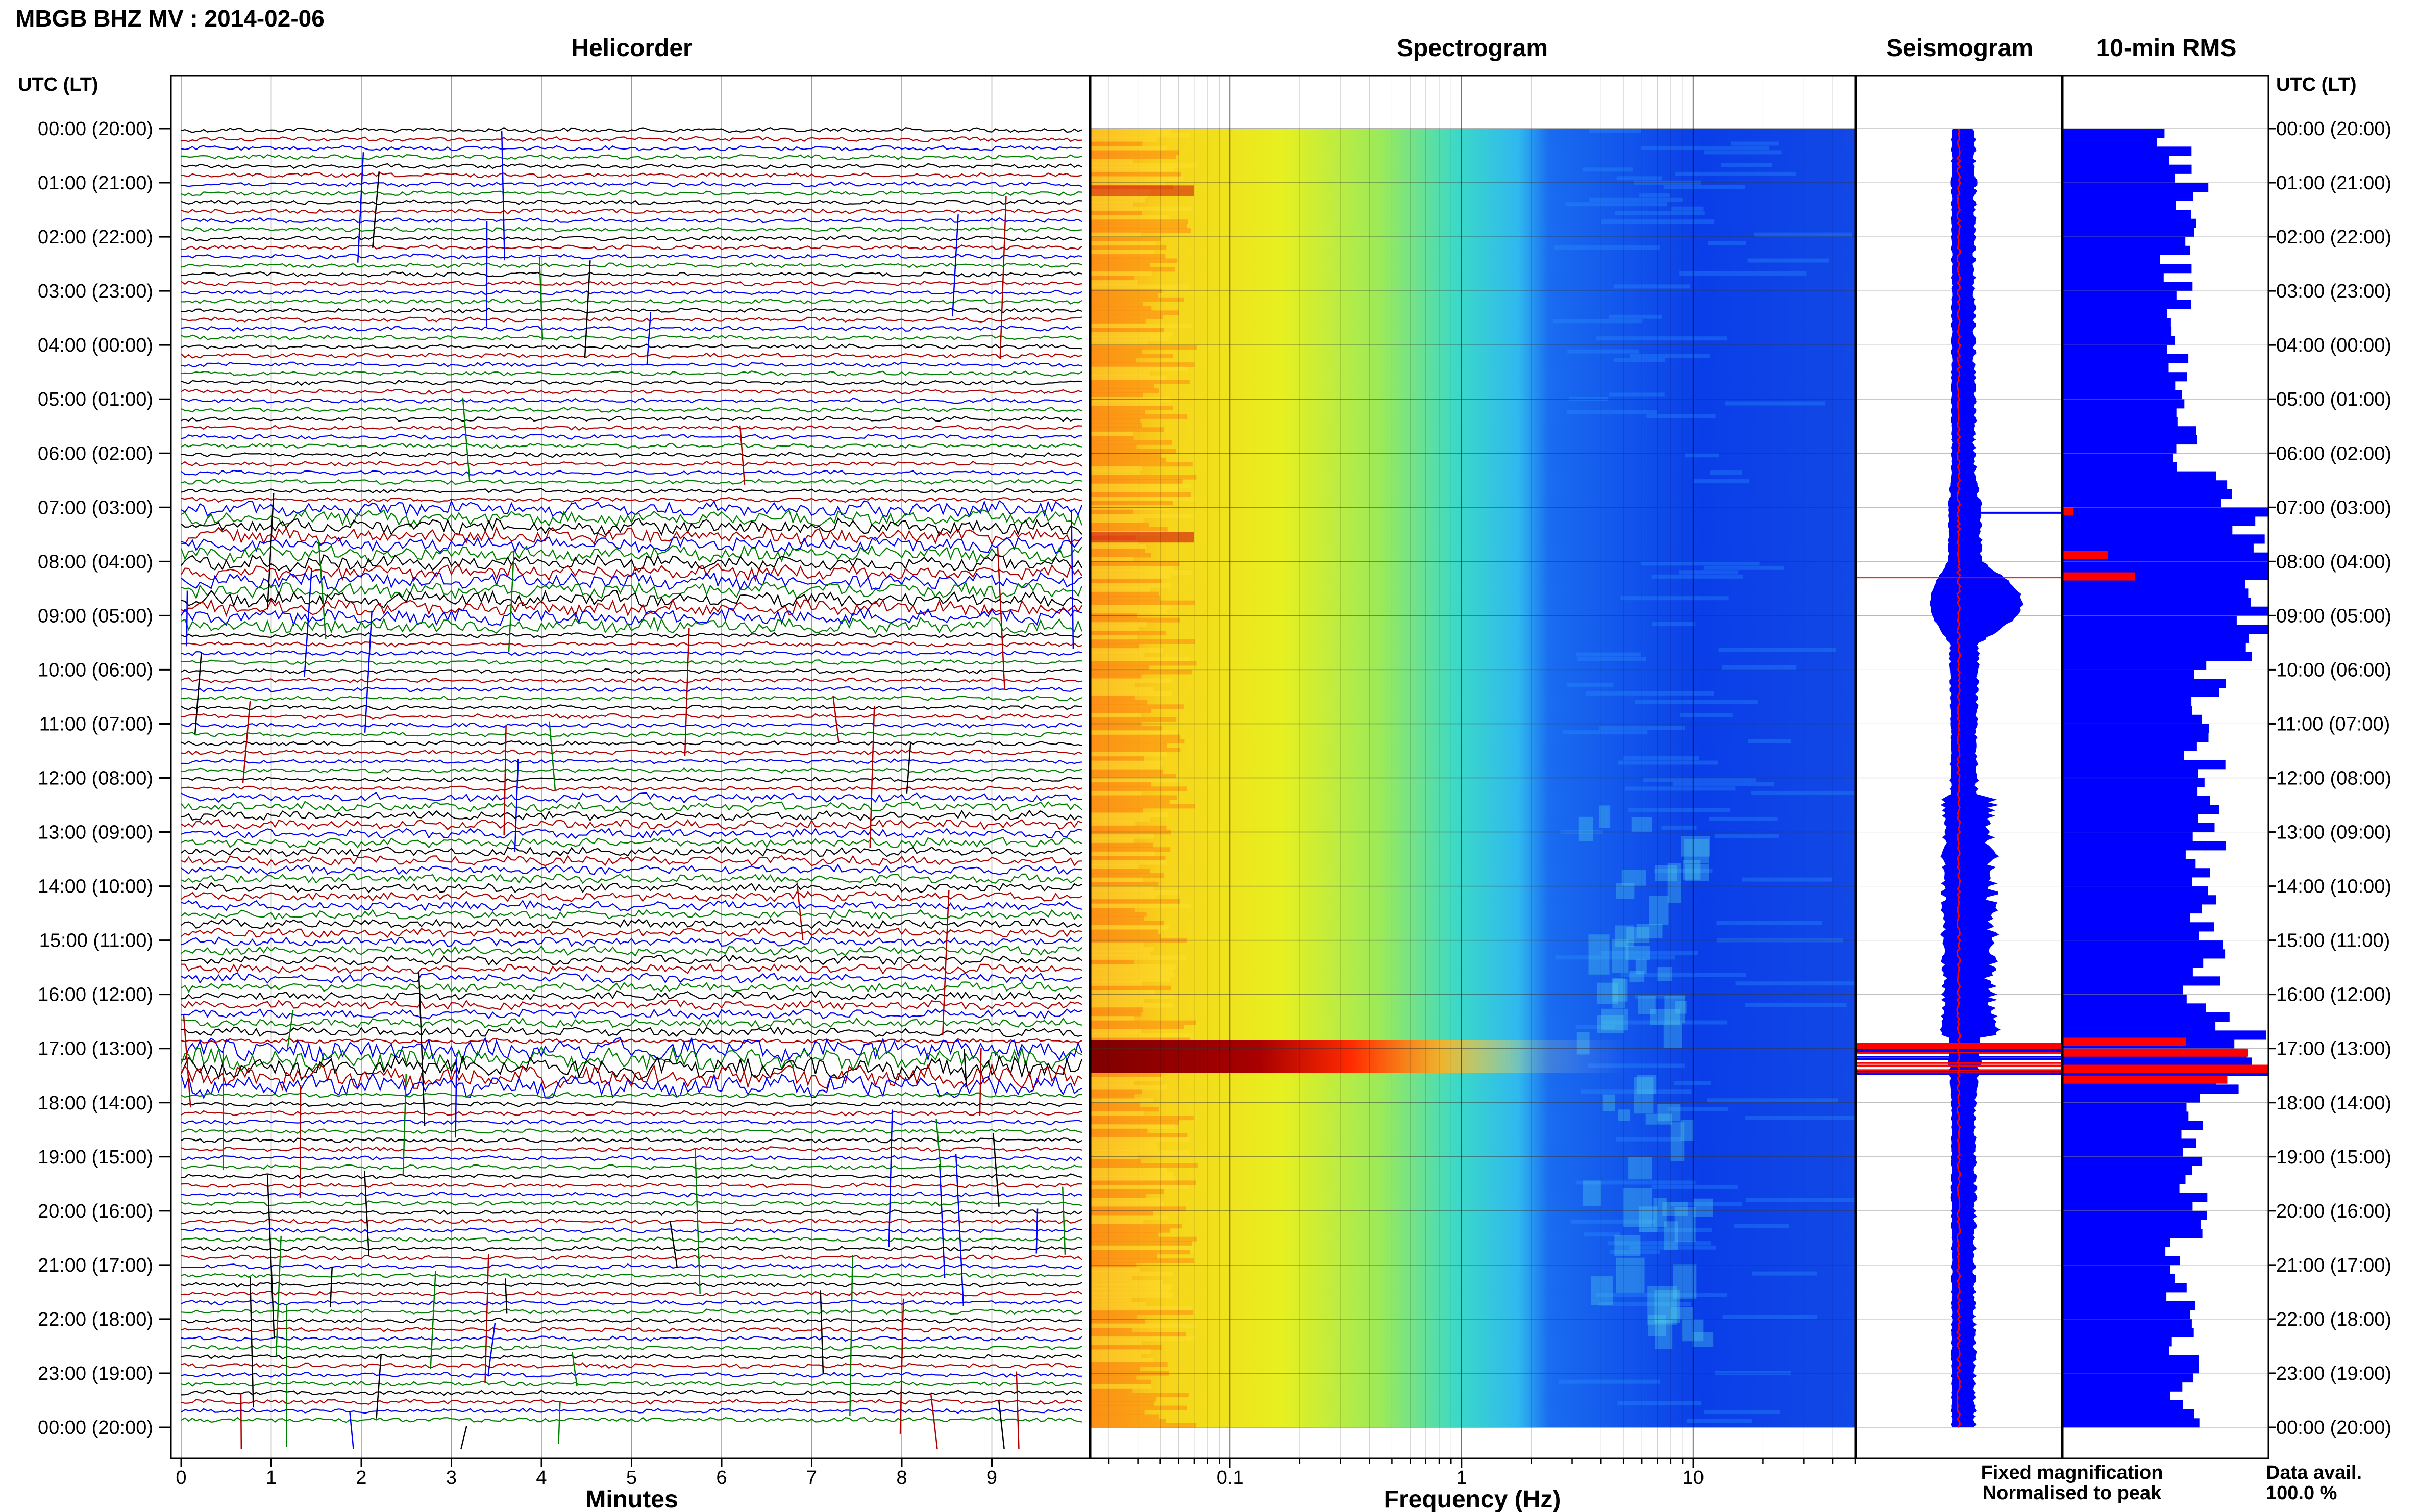  Describe the element at coordinates (2145, 1079) in the screenshot. I see `rms-normalised-bar` at that location.